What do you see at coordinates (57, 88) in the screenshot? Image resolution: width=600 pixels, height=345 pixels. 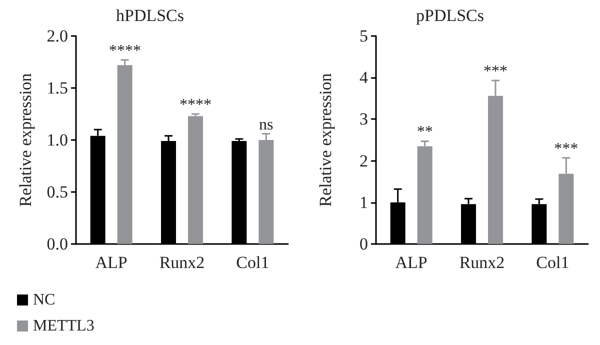 I see `y-tick-label: 1.5` at bounding box center [57, 88].